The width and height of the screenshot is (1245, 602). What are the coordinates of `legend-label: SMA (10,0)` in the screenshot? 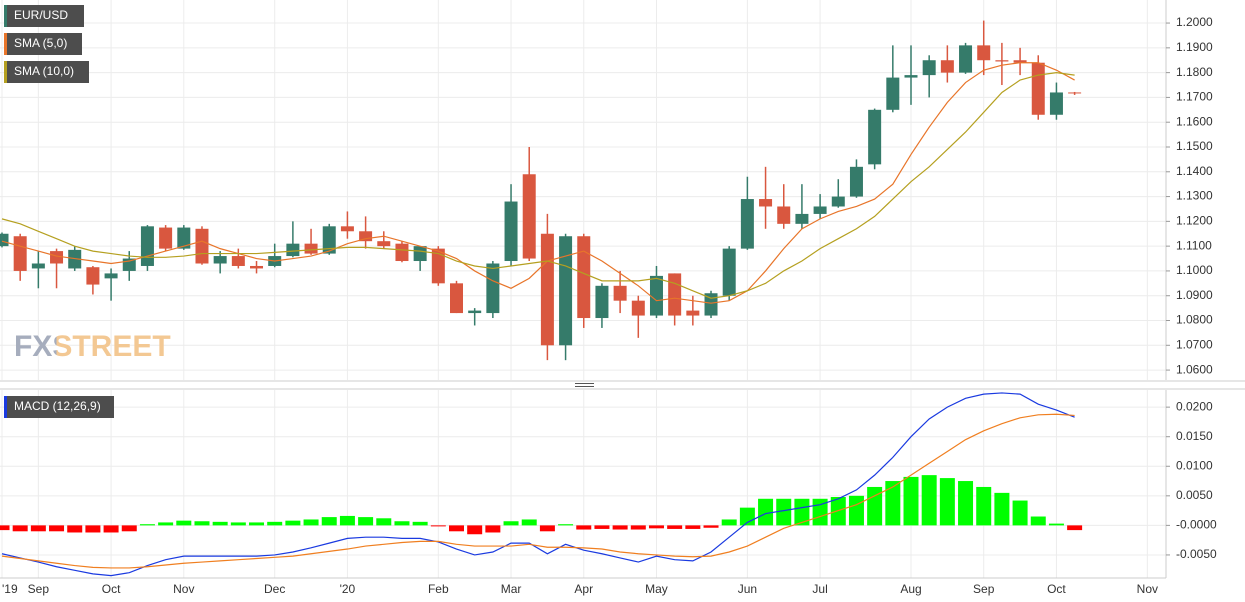 It's located at (44, 71).